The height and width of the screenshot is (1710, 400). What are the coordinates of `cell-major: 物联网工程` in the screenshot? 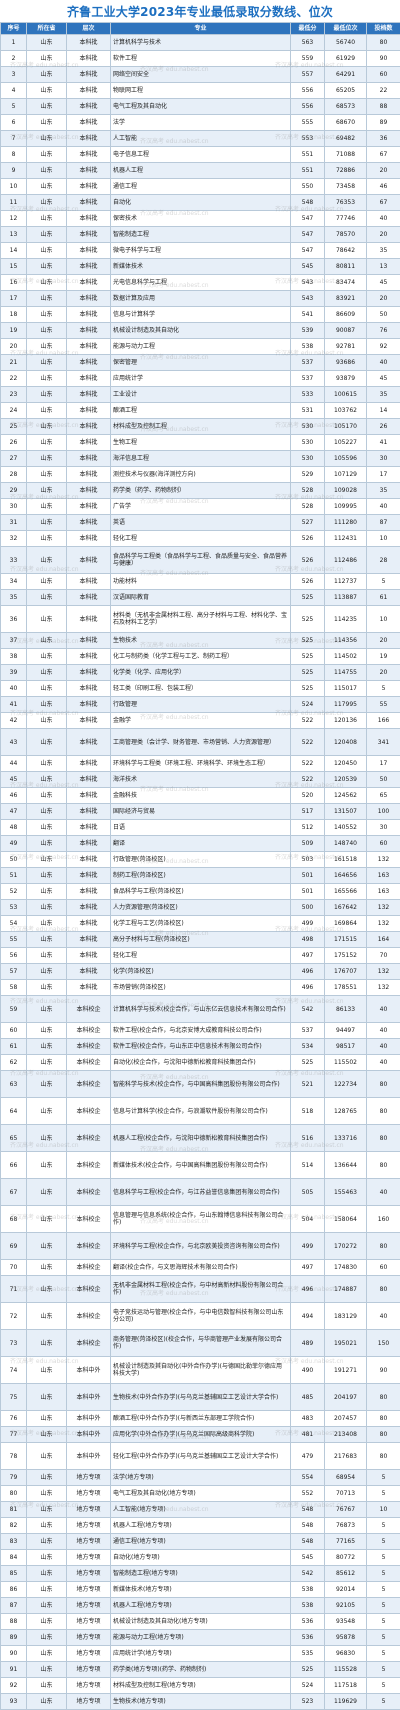 It's located at (201, 91).